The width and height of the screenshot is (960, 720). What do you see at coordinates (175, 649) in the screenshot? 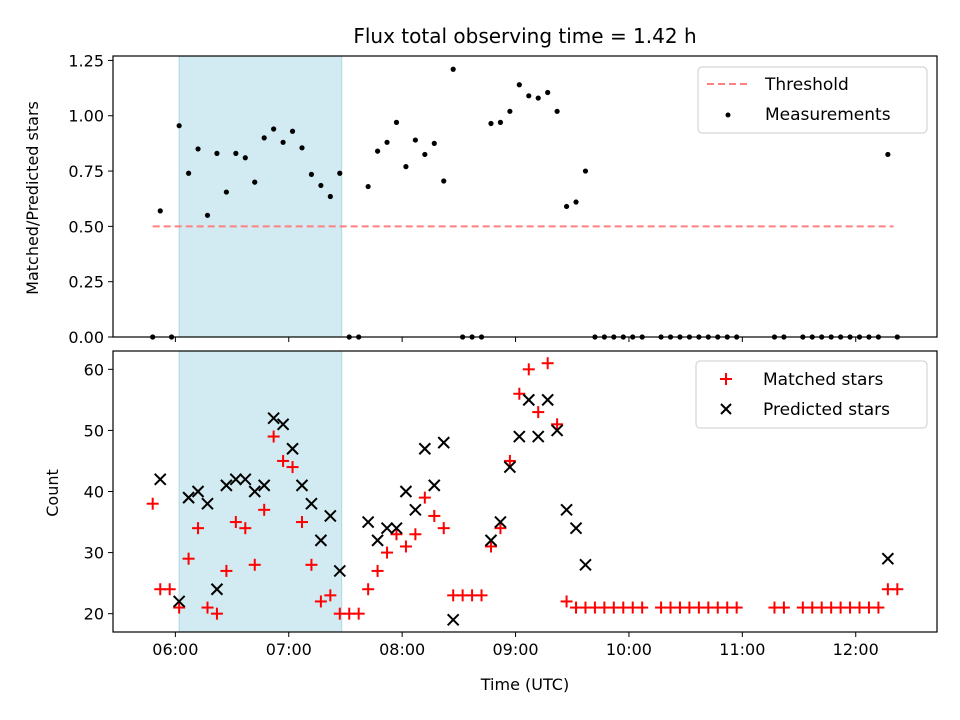
I see `xtick-label-0: 06:00` at bounding box center [175, 649].